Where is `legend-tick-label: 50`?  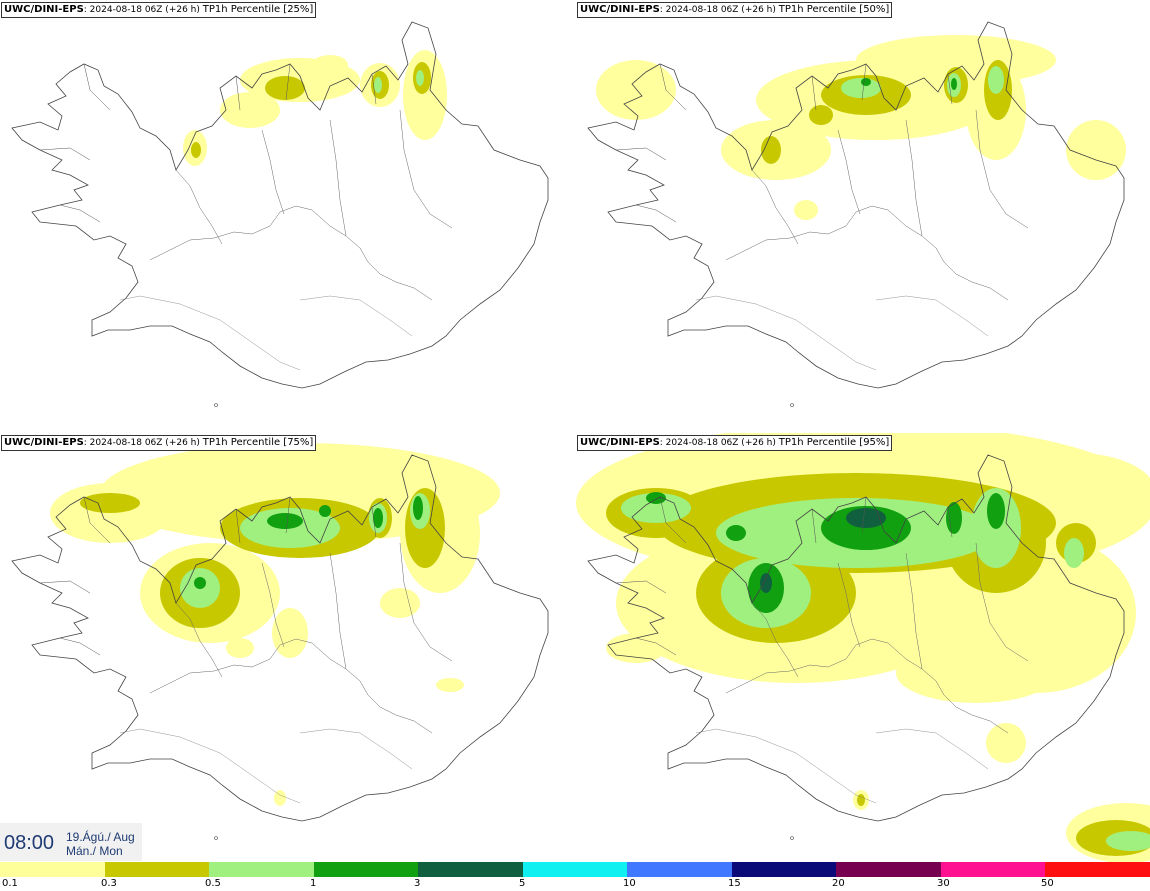
legend-tick-label: 50 is located at coordinates (1047, 883).